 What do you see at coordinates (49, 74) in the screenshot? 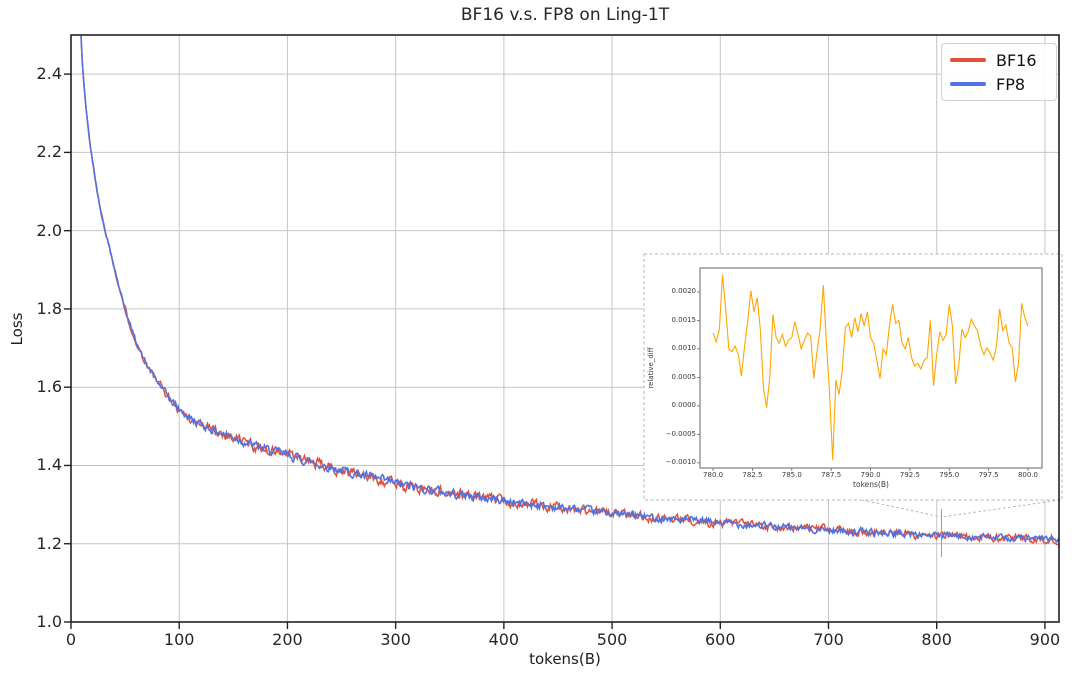
I see `y-tick-label: 2.4` at bounding box center [49, 74].